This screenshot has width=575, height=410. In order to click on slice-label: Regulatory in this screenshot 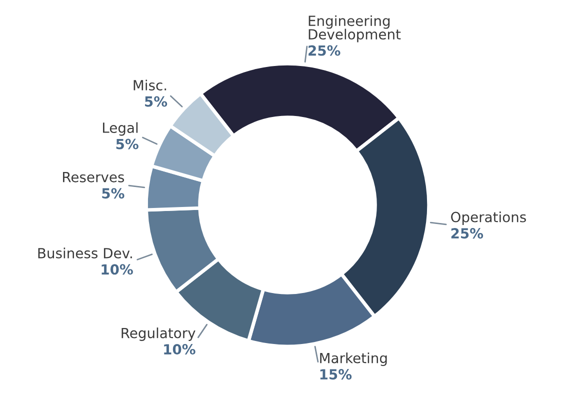, I will do `click(159, 334)`.